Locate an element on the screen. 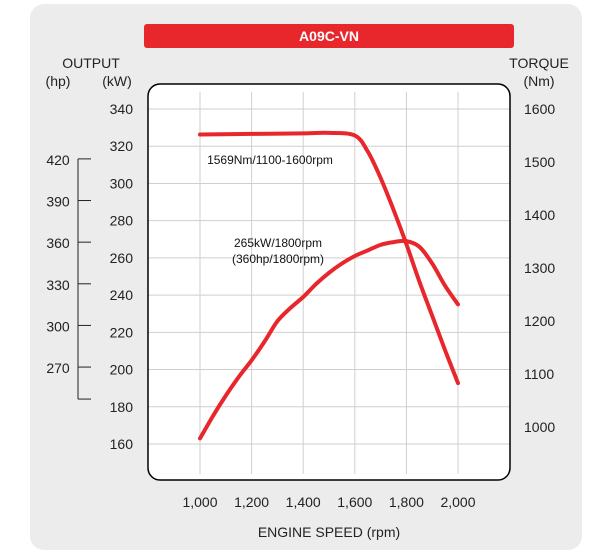 This screenshot has width=600, height=554. nm-tick-label: 1200 is located at coordinates (539, 321).